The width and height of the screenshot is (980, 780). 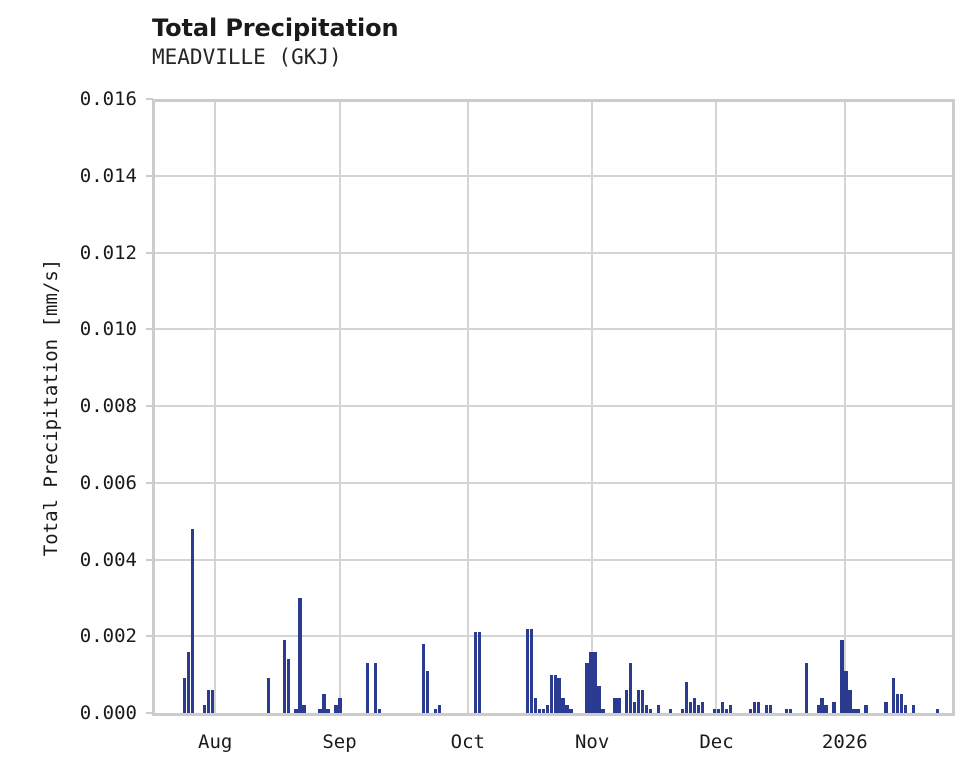 What do you see at coordinates (108, 99) in the screenshot?
I see `y-tick-label: 0.016` at bounding box center [108, 99].